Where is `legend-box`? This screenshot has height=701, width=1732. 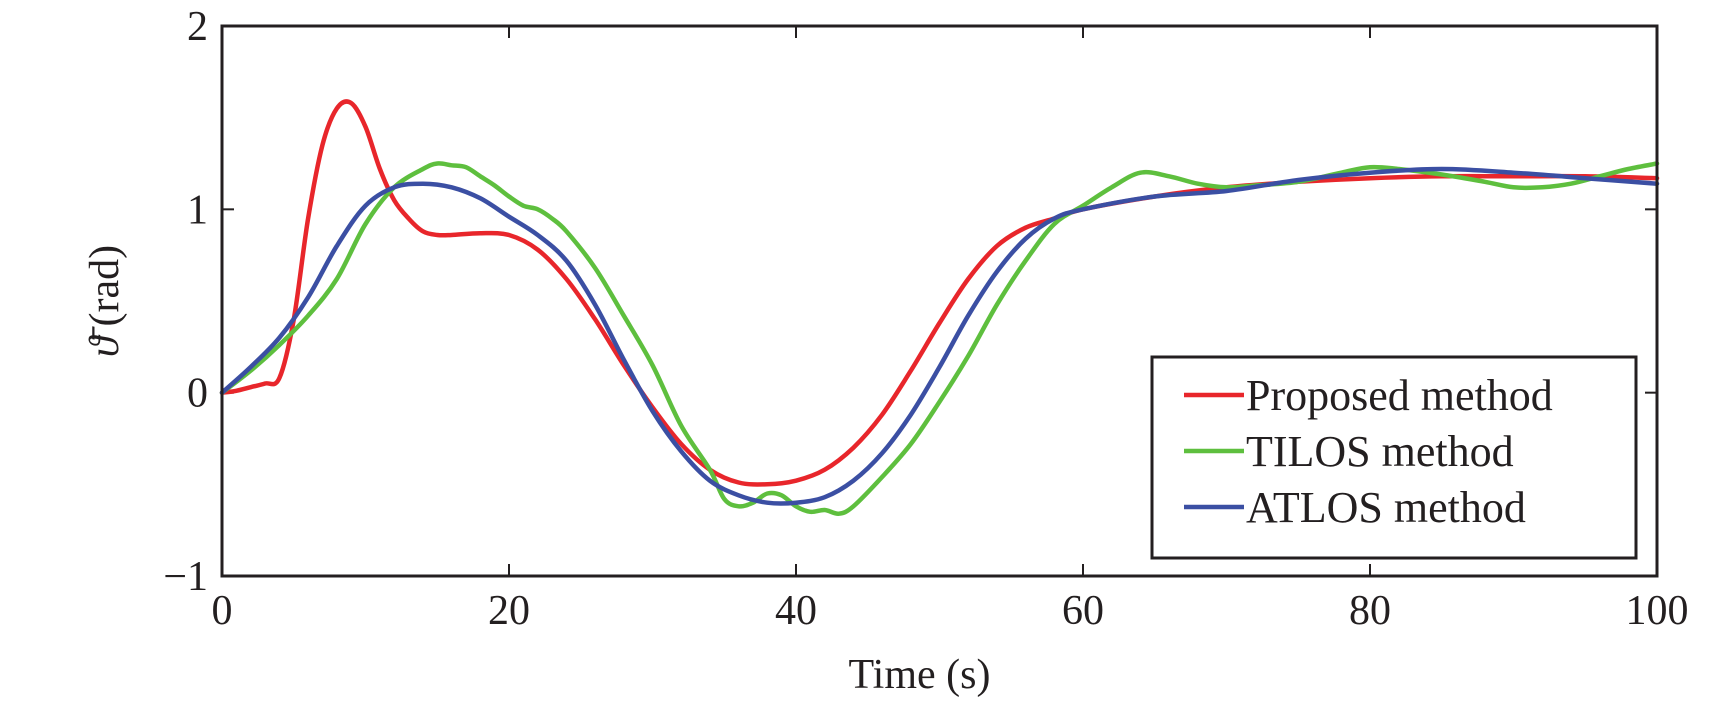
legend-box is located at coordinates (1394, 457).